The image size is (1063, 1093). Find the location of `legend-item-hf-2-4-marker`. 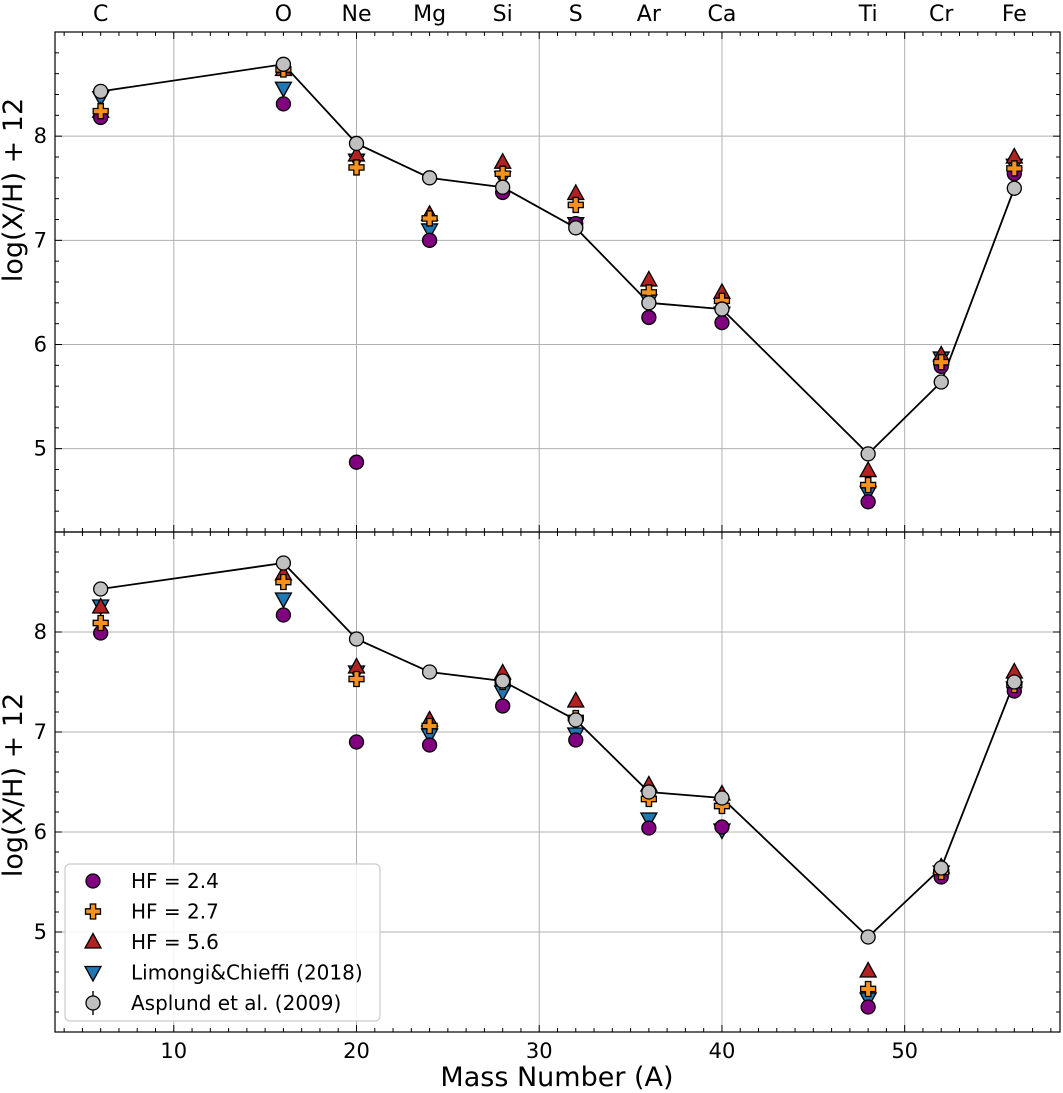

legend-item-hf-2-4-marker is located at coordinates (93, 881).